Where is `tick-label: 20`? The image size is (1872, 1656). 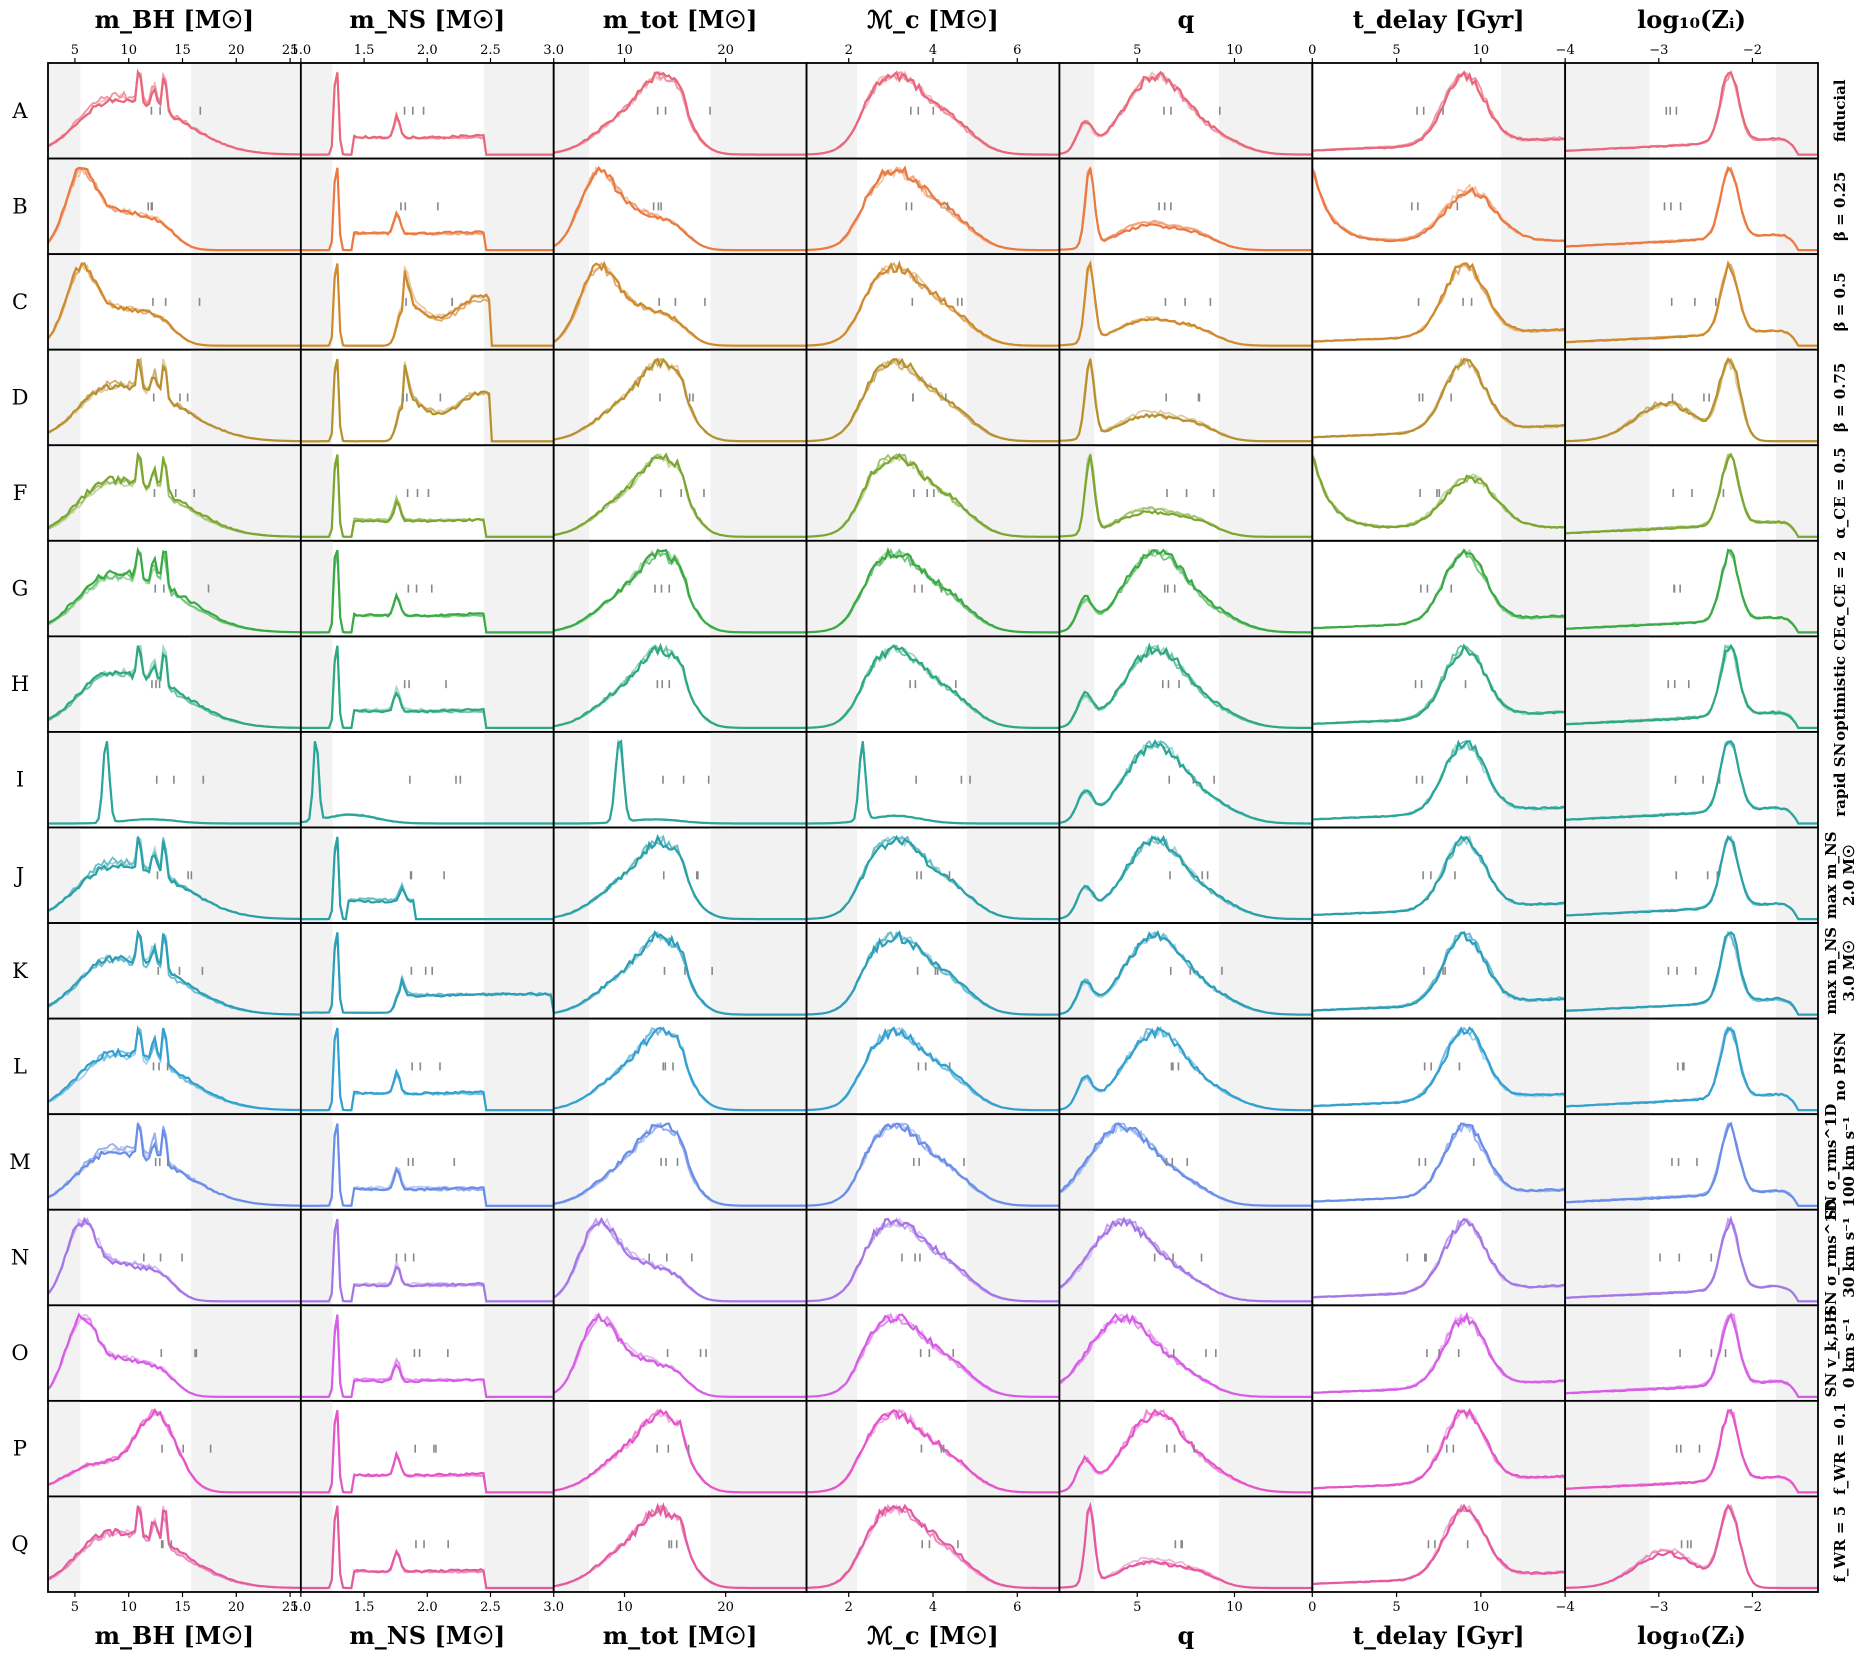
tick-label: 20 is located at coordinates (725, 1607).